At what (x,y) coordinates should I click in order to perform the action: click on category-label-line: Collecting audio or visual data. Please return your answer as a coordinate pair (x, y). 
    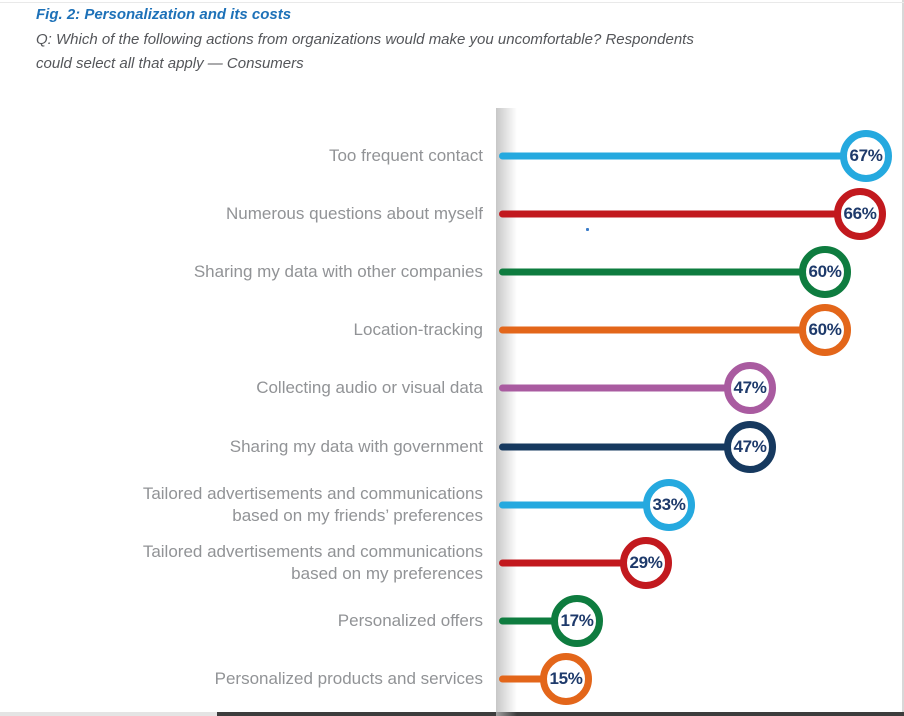
    Looking at the image, I should click on (369, 387).